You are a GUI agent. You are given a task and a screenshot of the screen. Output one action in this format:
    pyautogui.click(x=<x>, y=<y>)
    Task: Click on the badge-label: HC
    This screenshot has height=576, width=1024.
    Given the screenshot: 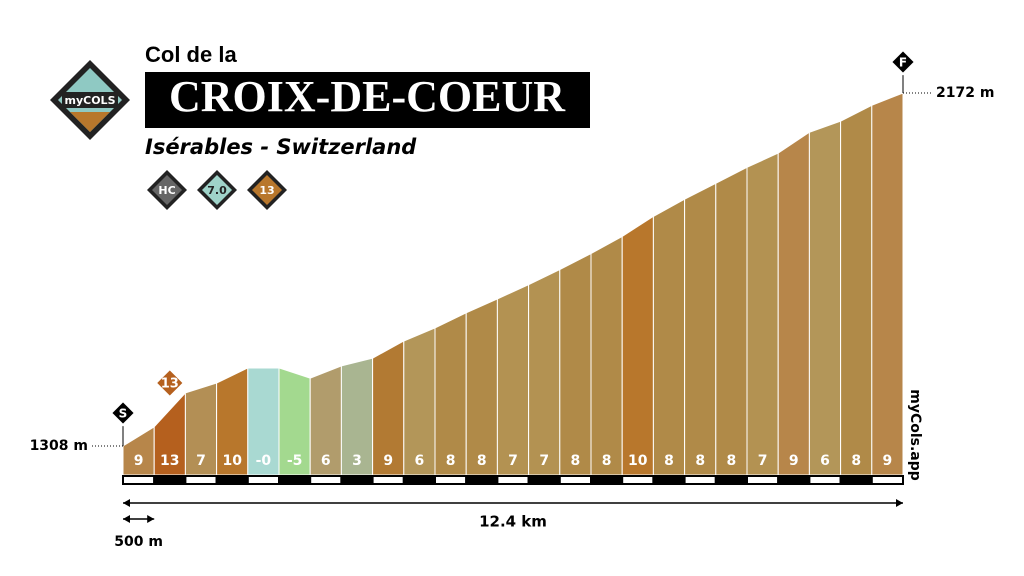 What is the action you would take?
    pyautogui.click(x=166, y=190)
    